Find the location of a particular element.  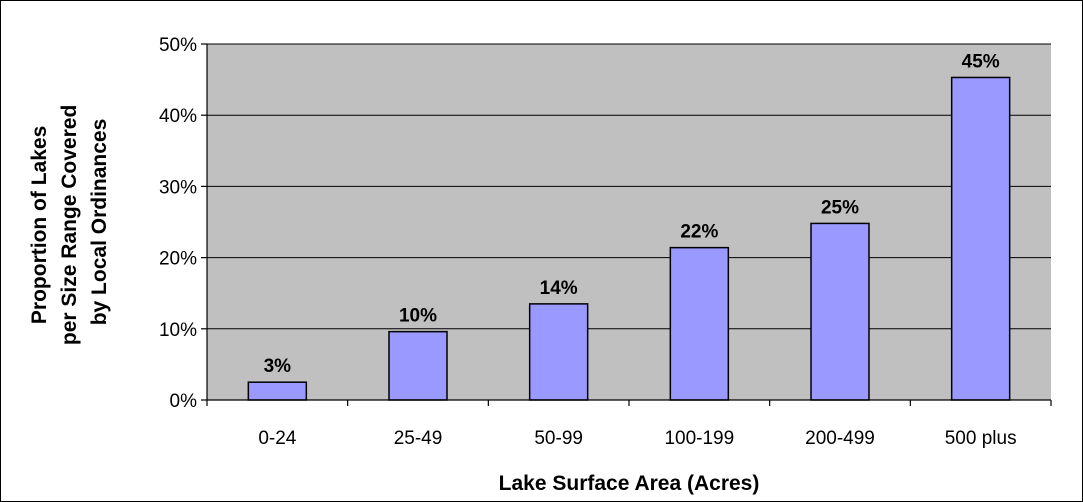

x-axis-ticks: 0-24 25-49 50-99 100-199 200-499 500 plus is located at coordinates (629, 424).